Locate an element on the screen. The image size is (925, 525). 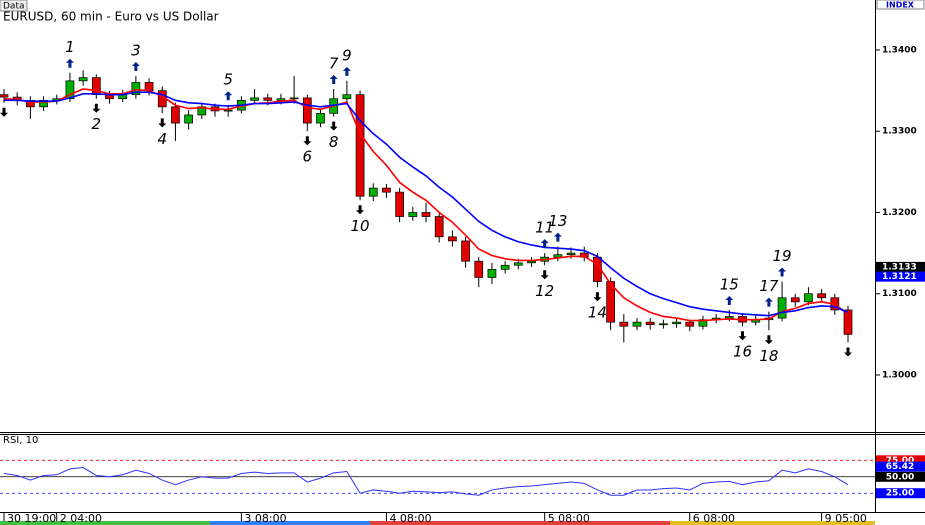
y-tick-label: 1.3100 is located at coordinates (899, 294).